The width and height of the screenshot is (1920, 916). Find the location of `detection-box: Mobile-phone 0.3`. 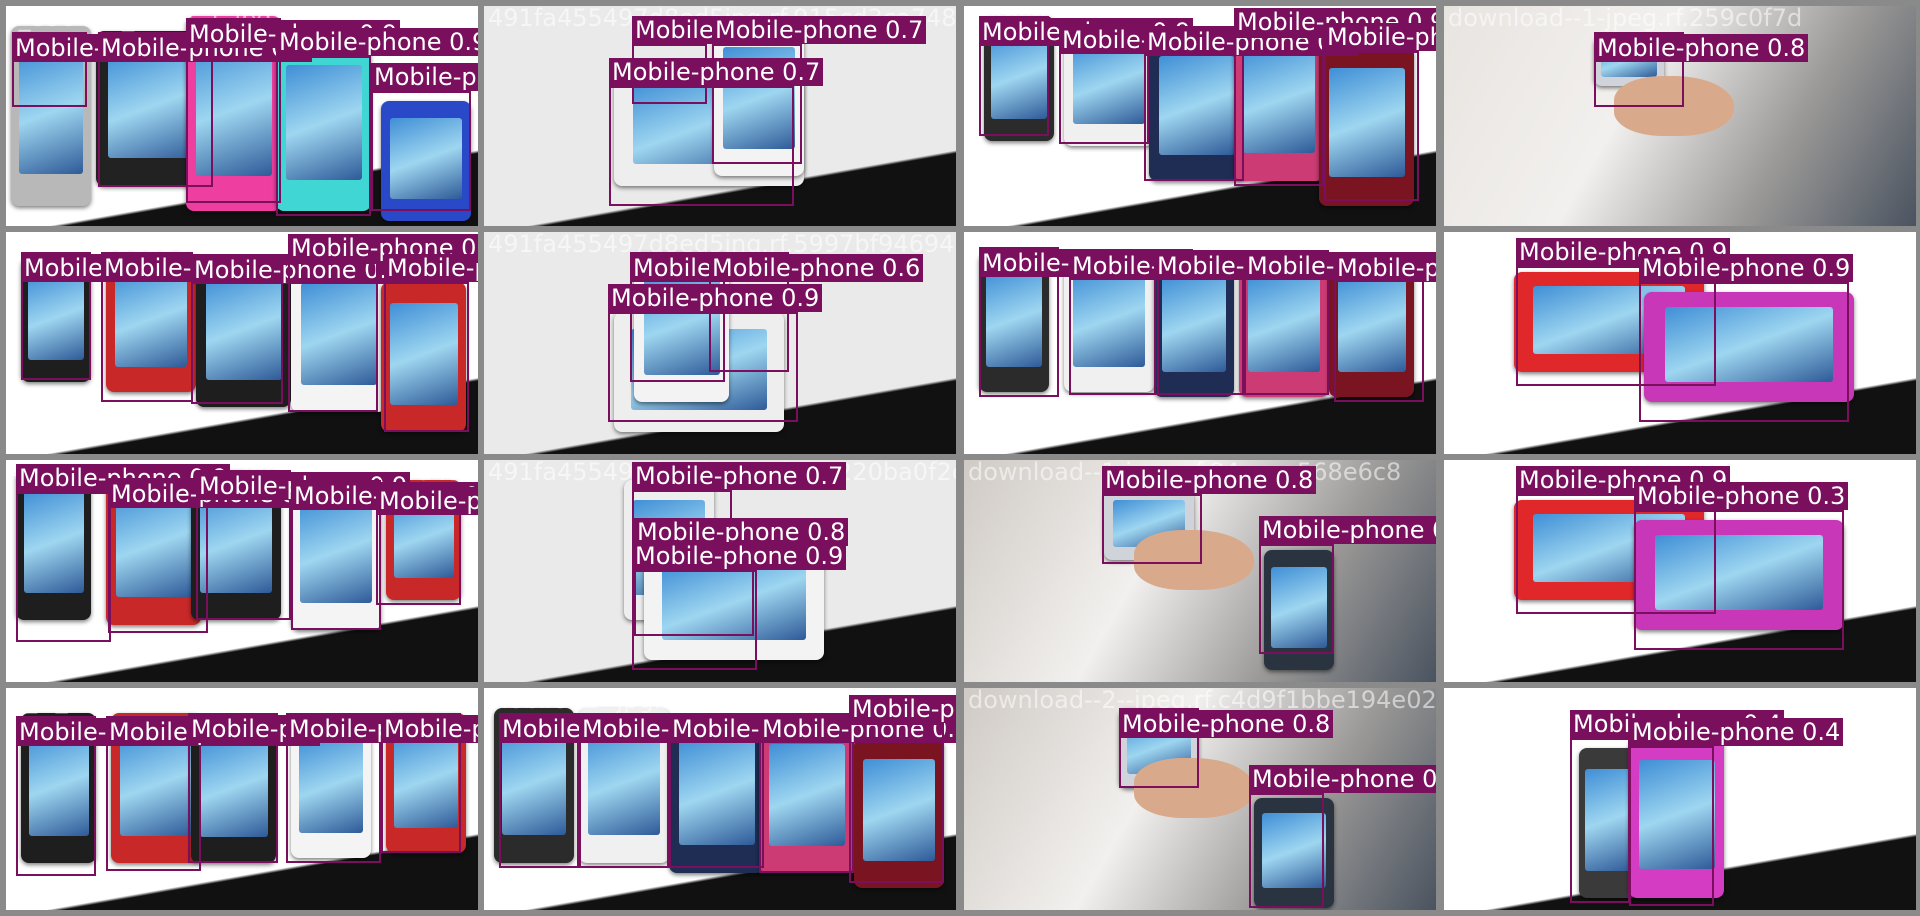

detection-box: Mobile-phone 0.3 is located at coordinates (1741, 566).